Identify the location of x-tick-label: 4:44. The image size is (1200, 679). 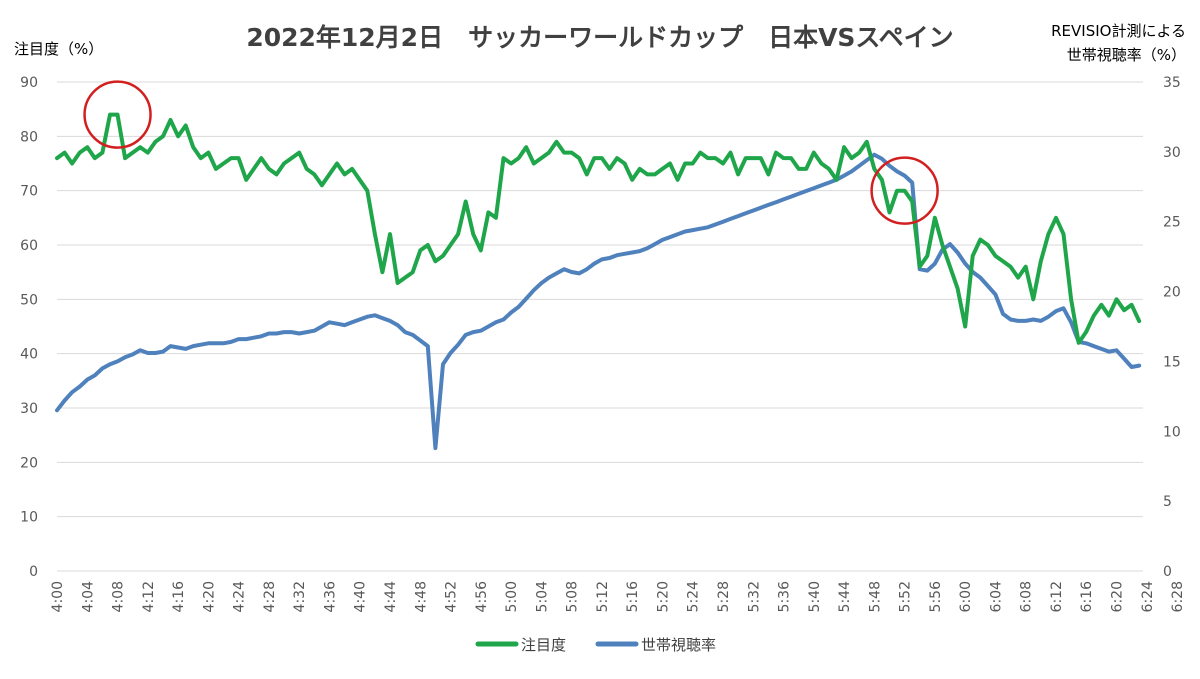
(391, 597).